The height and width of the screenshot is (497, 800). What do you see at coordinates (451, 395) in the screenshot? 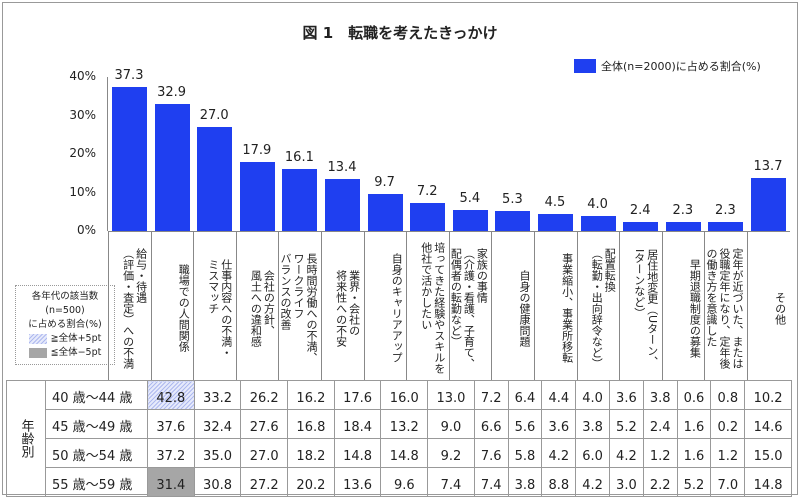
I see `table-cell: 13.0` at bounding box center [451, 395].